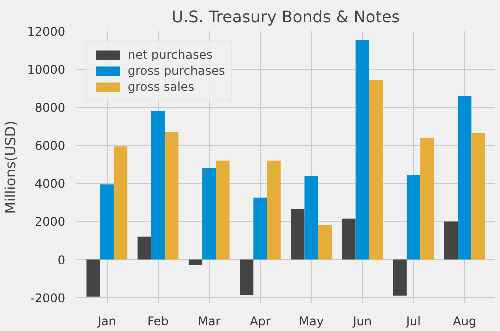 The image size is (500, 331). I want to click on chart-title: U.S. Treasury Bonds & Notes, so click(286, 17).